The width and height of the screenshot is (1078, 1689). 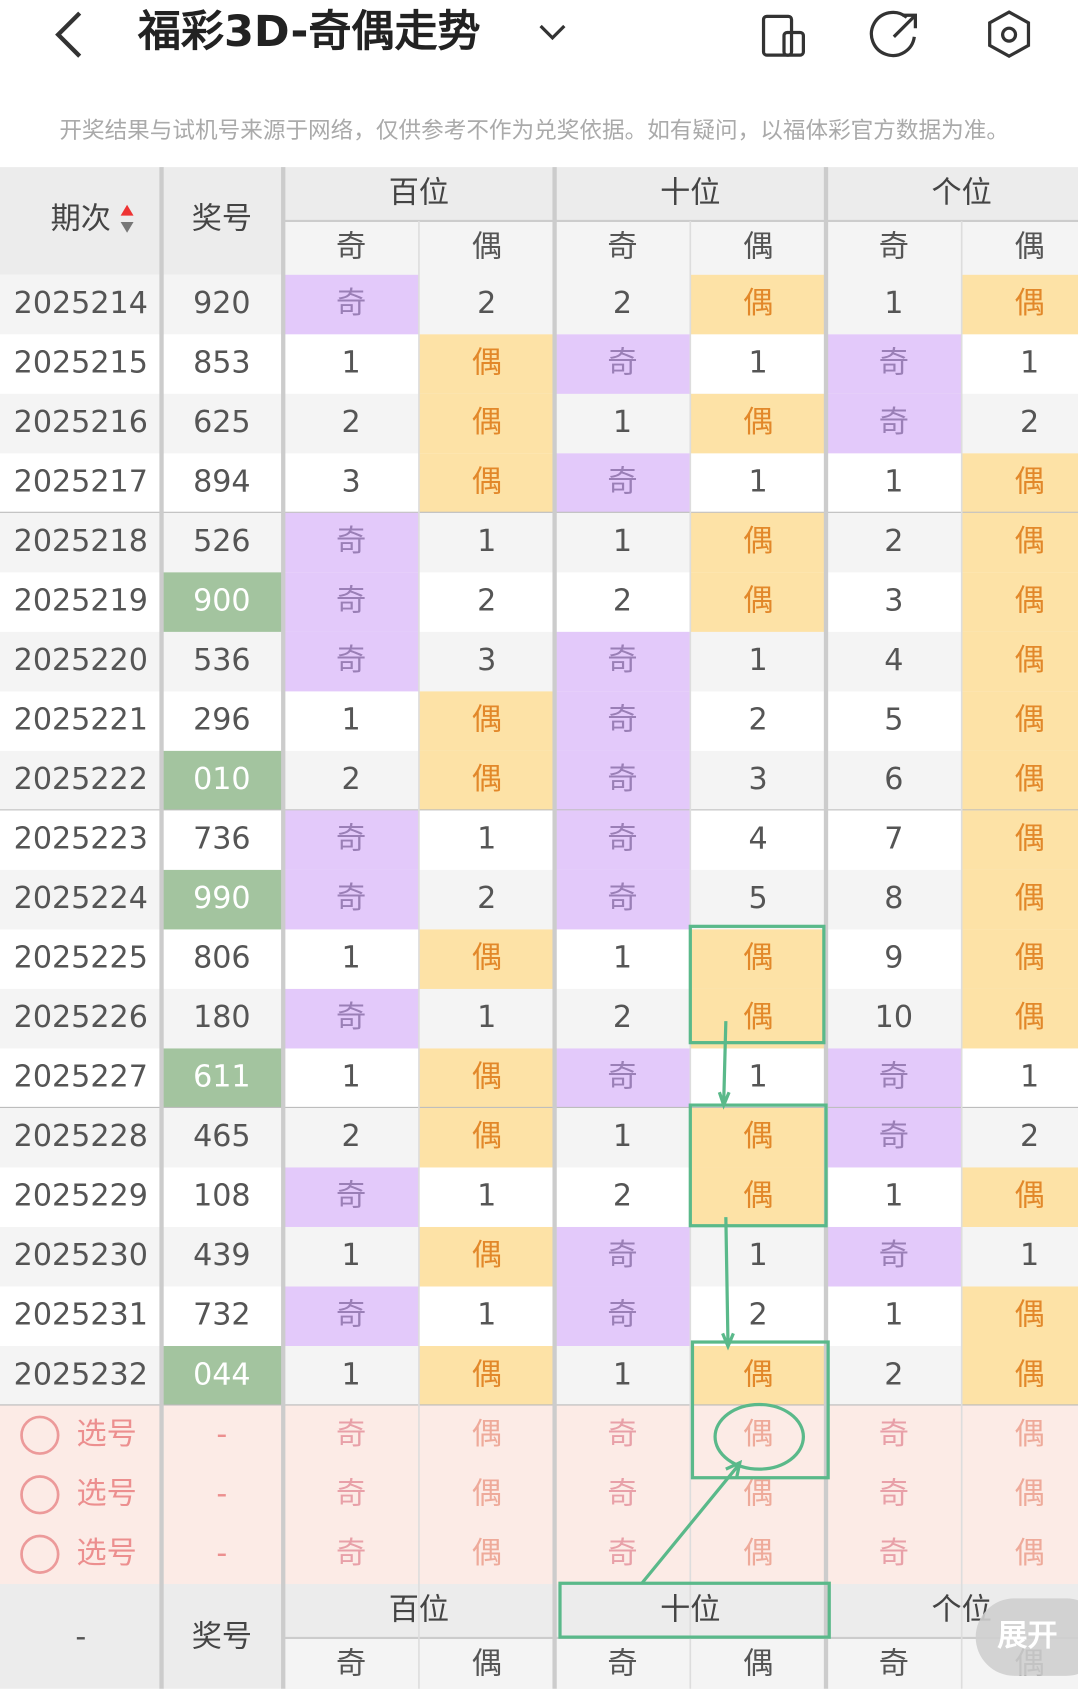 What do you see at coordinates (222, 541) in the screenshot?
I see `draw-number: 526` at bounding box center [222, 541].